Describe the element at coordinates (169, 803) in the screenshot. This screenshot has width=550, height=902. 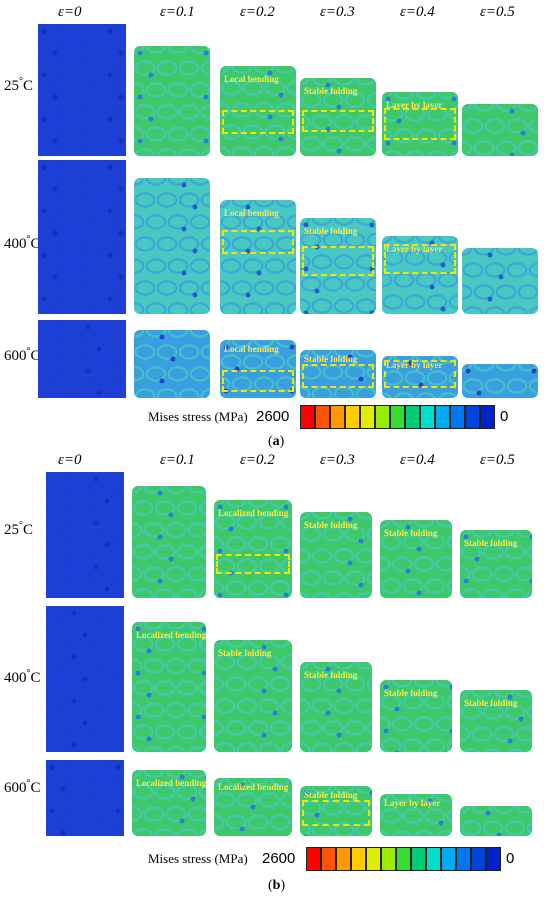
I see `b-r2-strain-1: Localized bending` at that location.